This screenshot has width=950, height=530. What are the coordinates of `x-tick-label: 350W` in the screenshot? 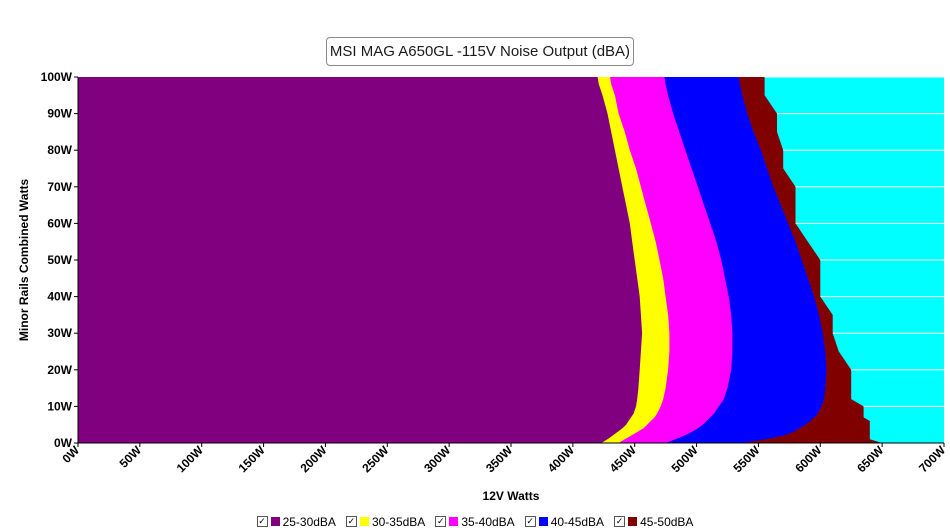 It's located at (499, 459).